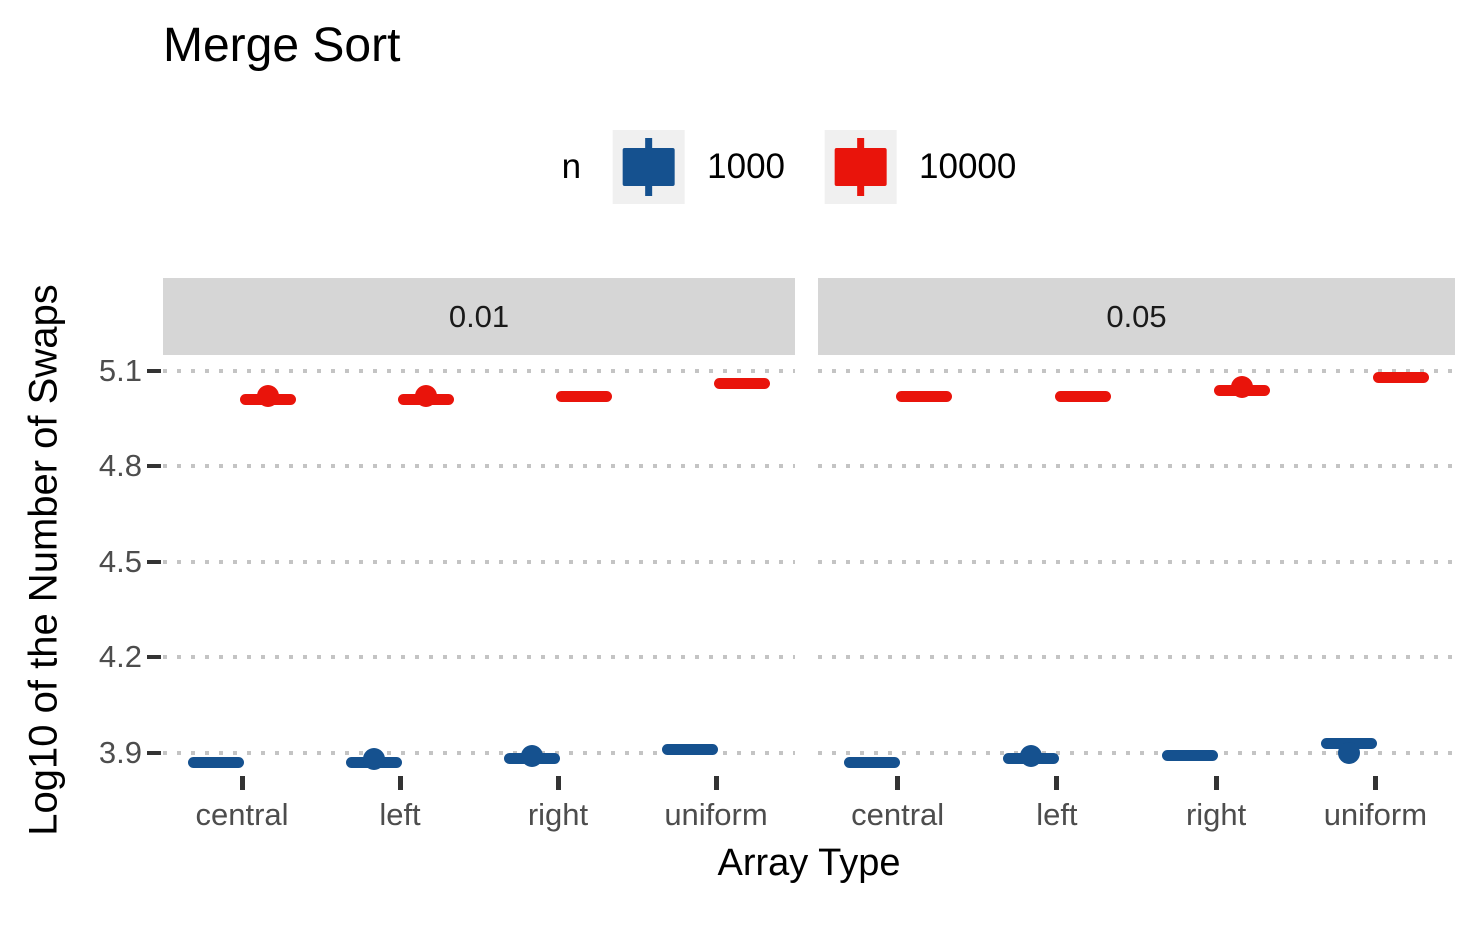 This screenshot has height=928, width=1478. I want to click on y-tick-label: 5.1, so click(120, 370).